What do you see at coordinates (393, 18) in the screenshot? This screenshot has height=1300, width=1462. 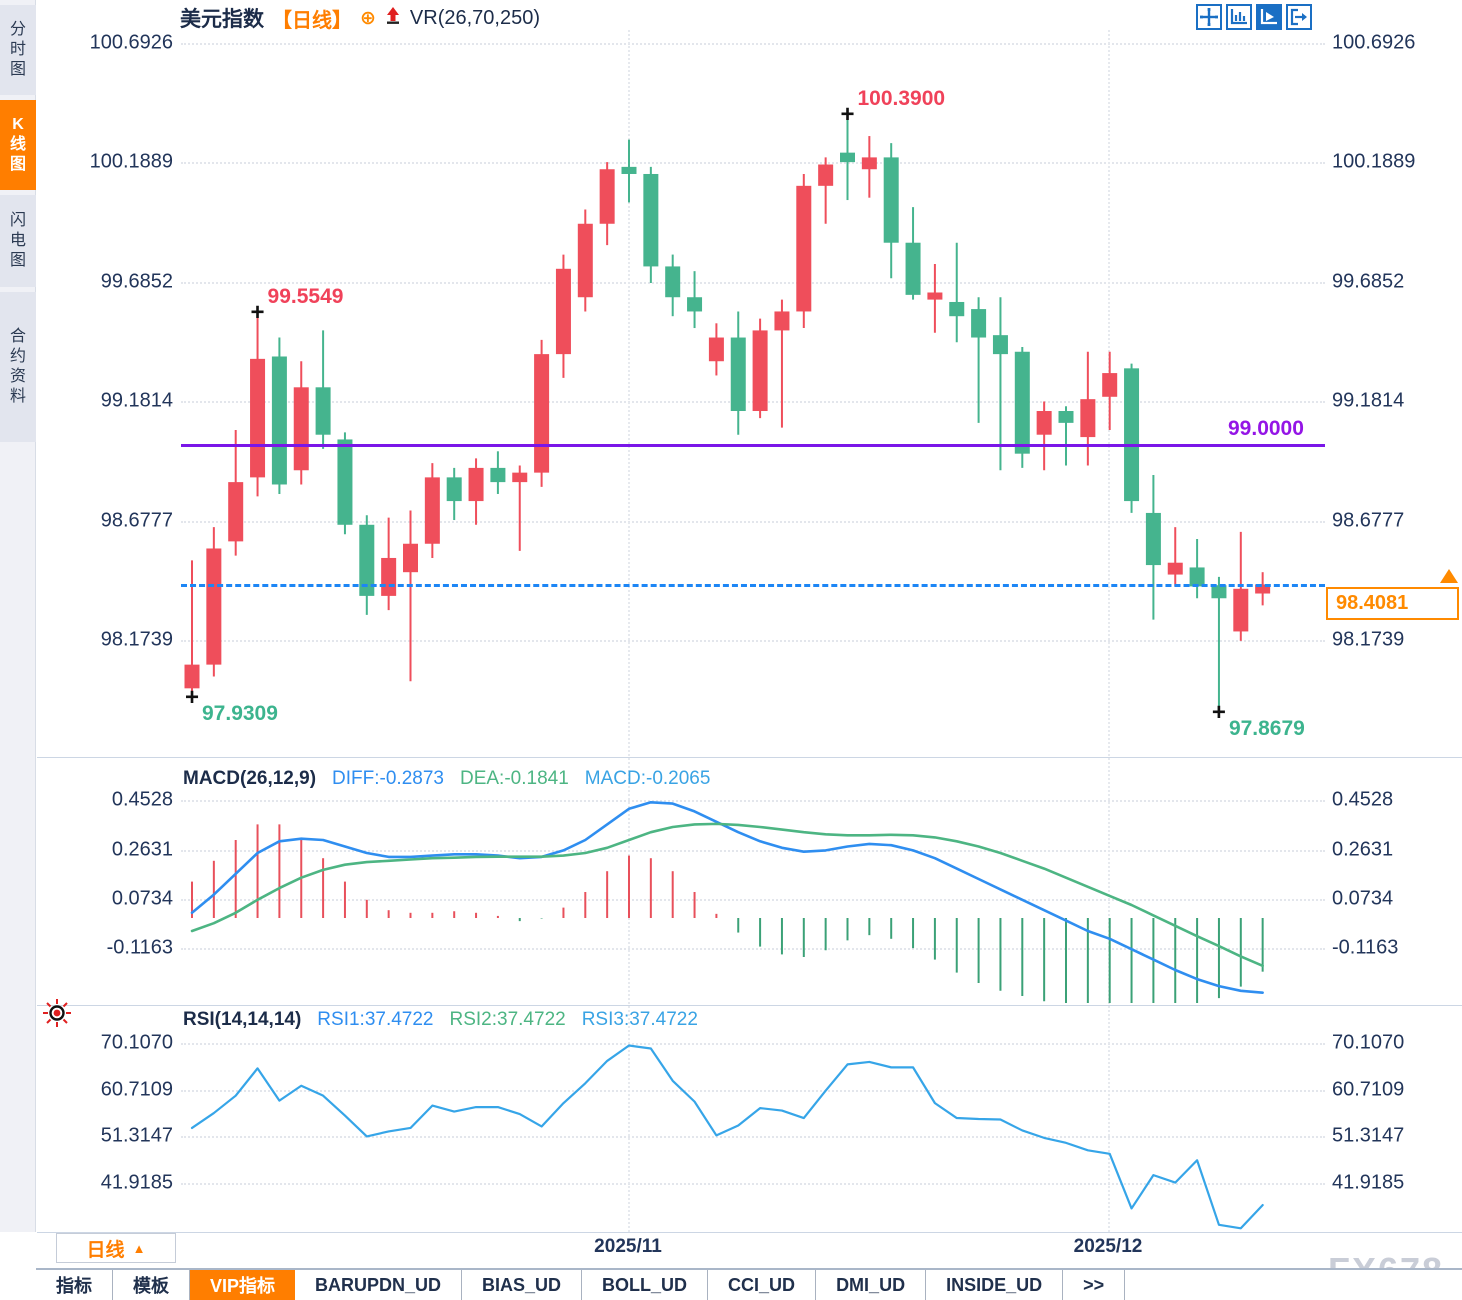 I see `pin-up-icon` at bounding box center [393, 18].